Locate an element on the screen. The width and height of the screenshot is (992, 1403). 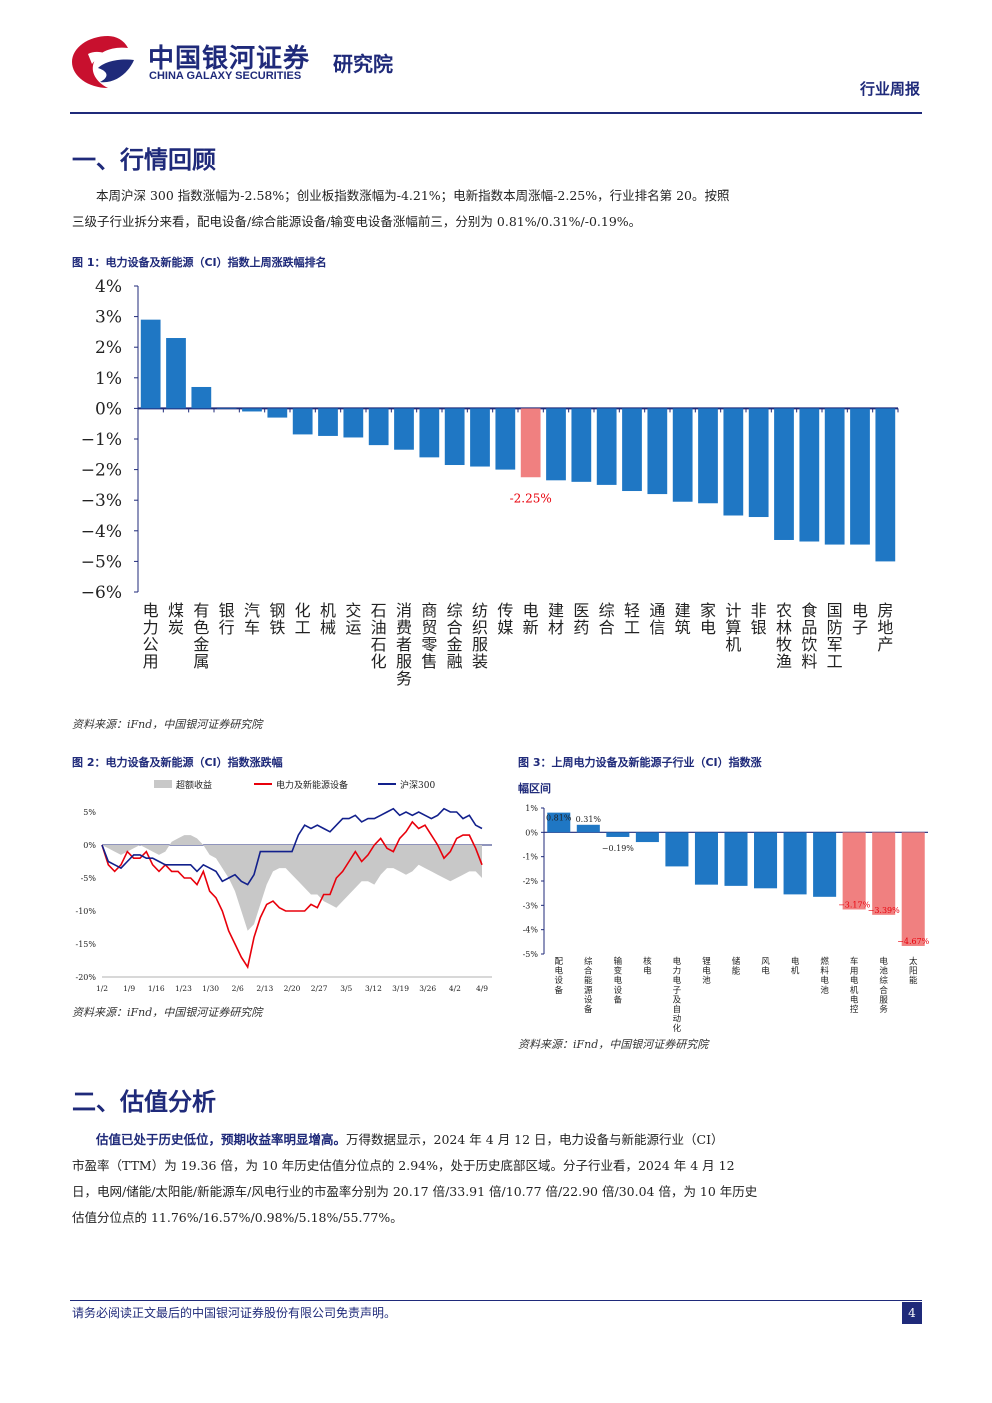
fig1-category-label: 合 is located at coordinates (455, 627).